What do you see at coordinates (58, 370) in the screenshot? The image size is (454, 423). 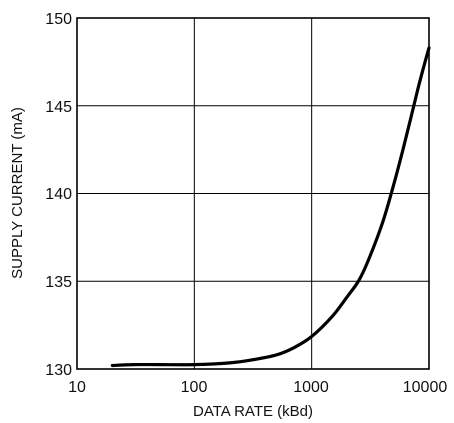 I see `y-tick-label: 130` at bounding box center [58, 370].